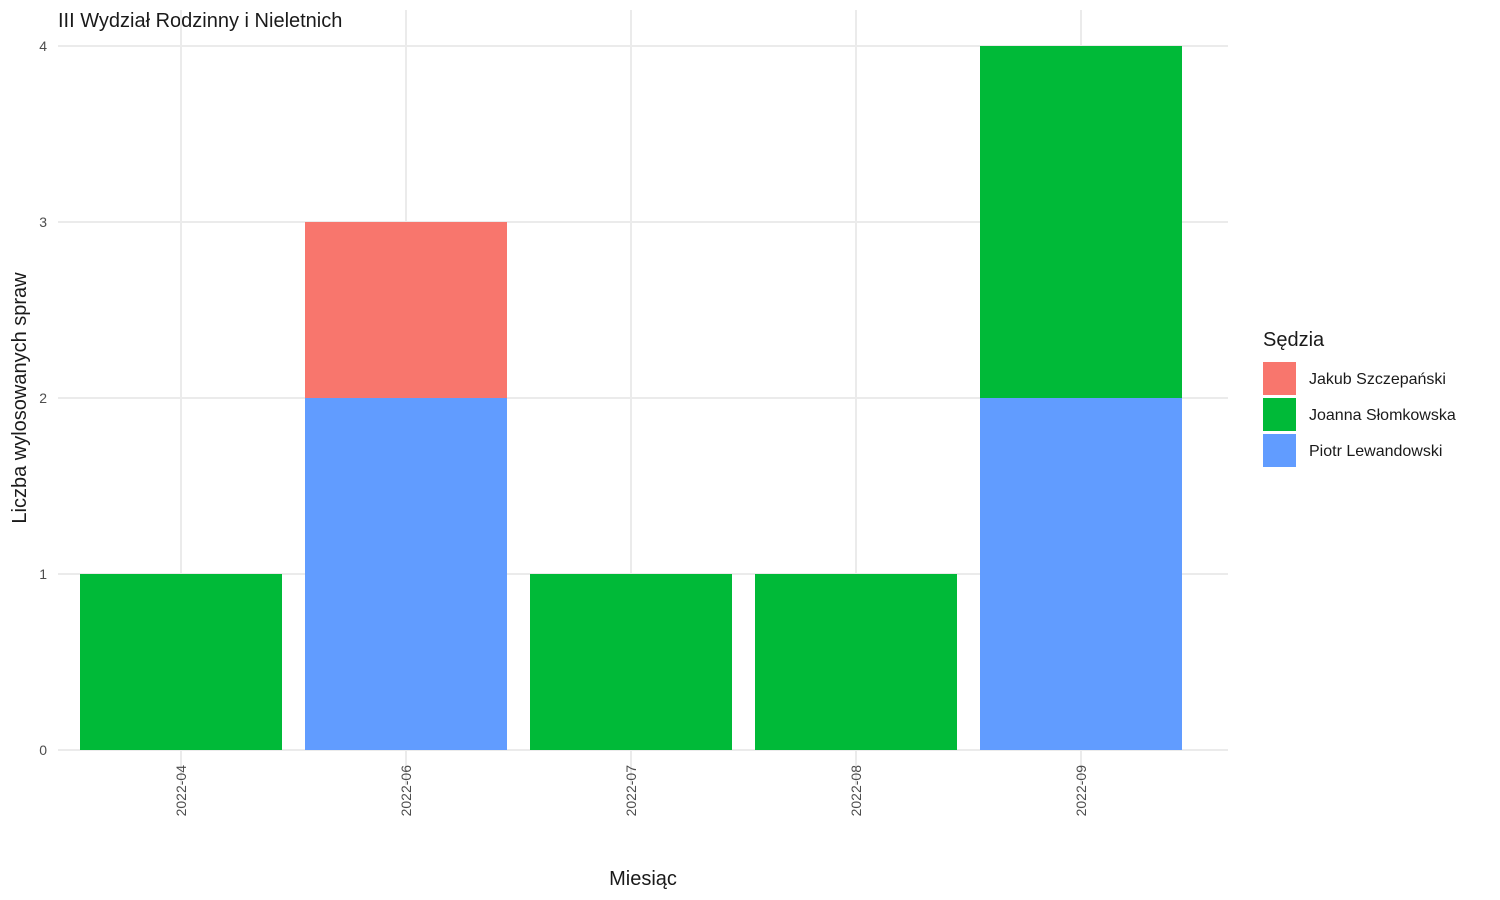 Image resolution: width=1500 pixels, height=900 pixels. I want to click on chart-title: III Wydział Rodzinny i Nieletnich, so click(200, 21).